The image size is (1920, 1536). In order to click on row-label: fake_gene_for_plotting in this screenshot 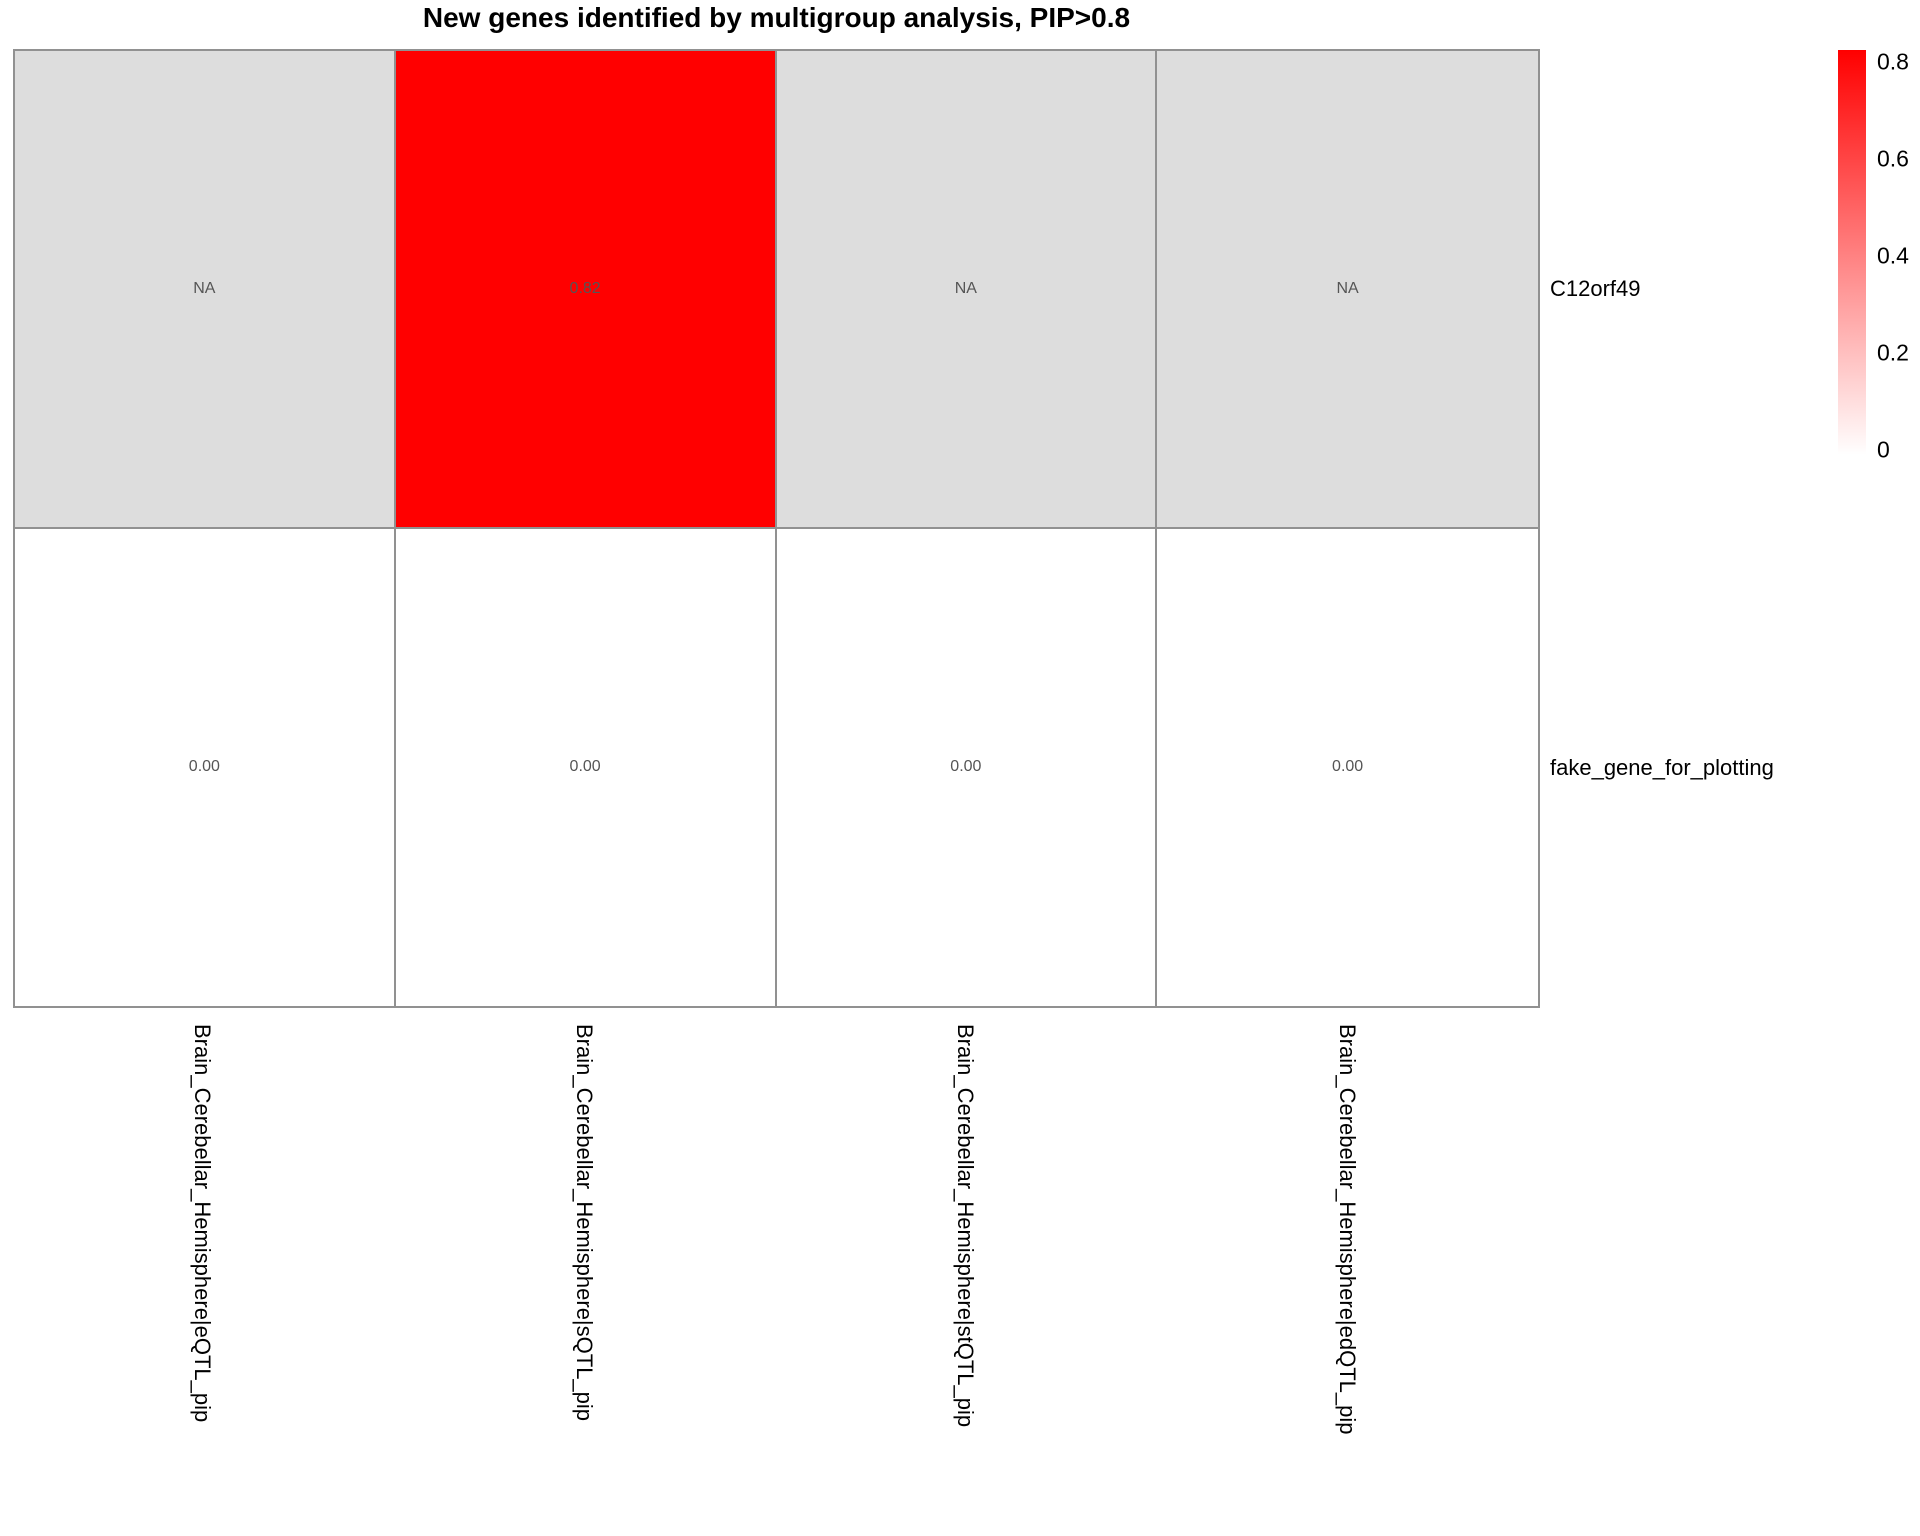, I will do `click(1662, 768)`.